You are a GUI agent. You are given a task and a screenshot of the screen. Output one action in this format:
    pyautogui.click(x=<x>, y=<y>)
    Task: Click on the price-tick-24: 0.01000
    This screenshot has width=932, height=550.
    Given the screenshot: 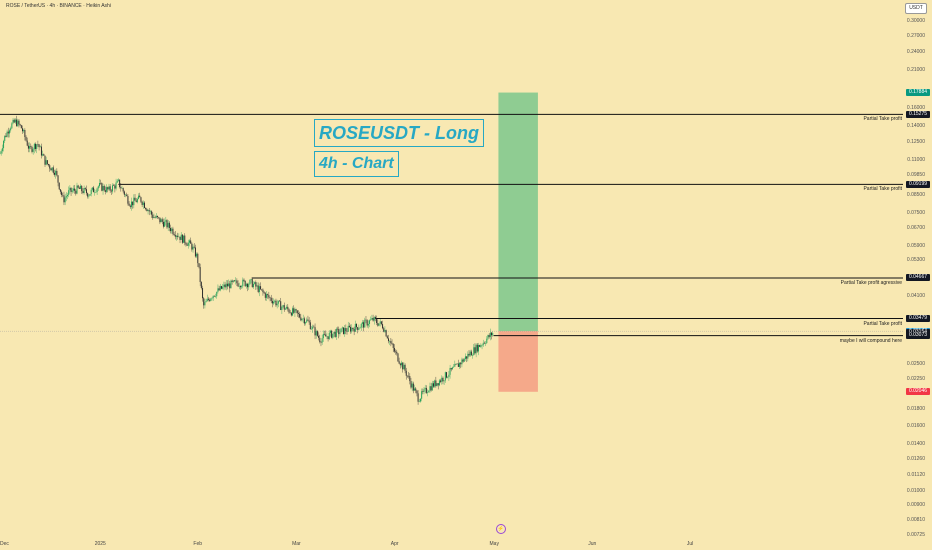 What is the action you would take?
    pyautogui.click(x=915, y=490)
    